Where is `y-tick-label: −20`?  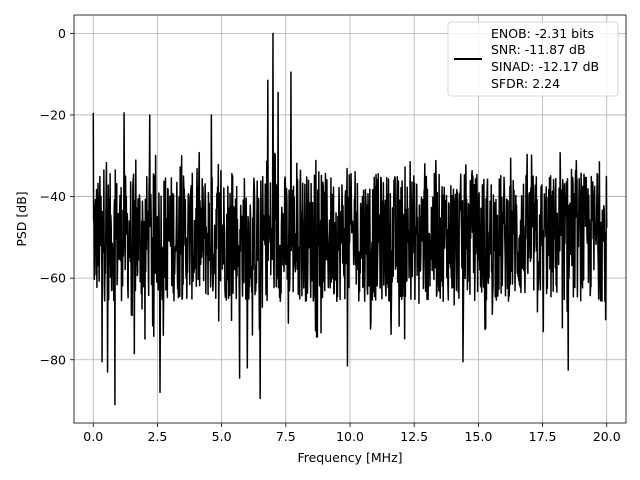 y-tick-label: −20 is located at coordinates (53, 114).